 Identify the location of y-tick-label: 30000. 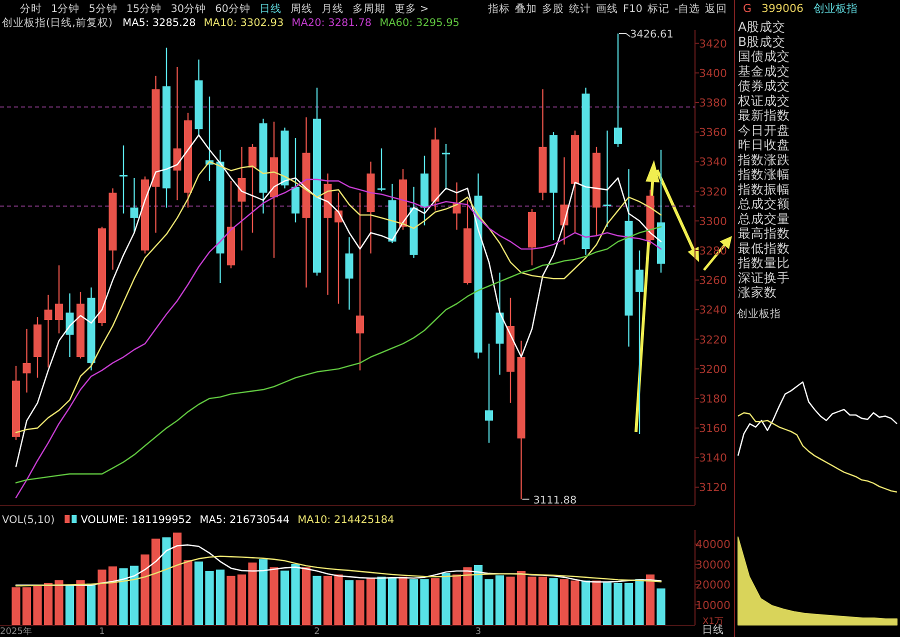
(713, 565).